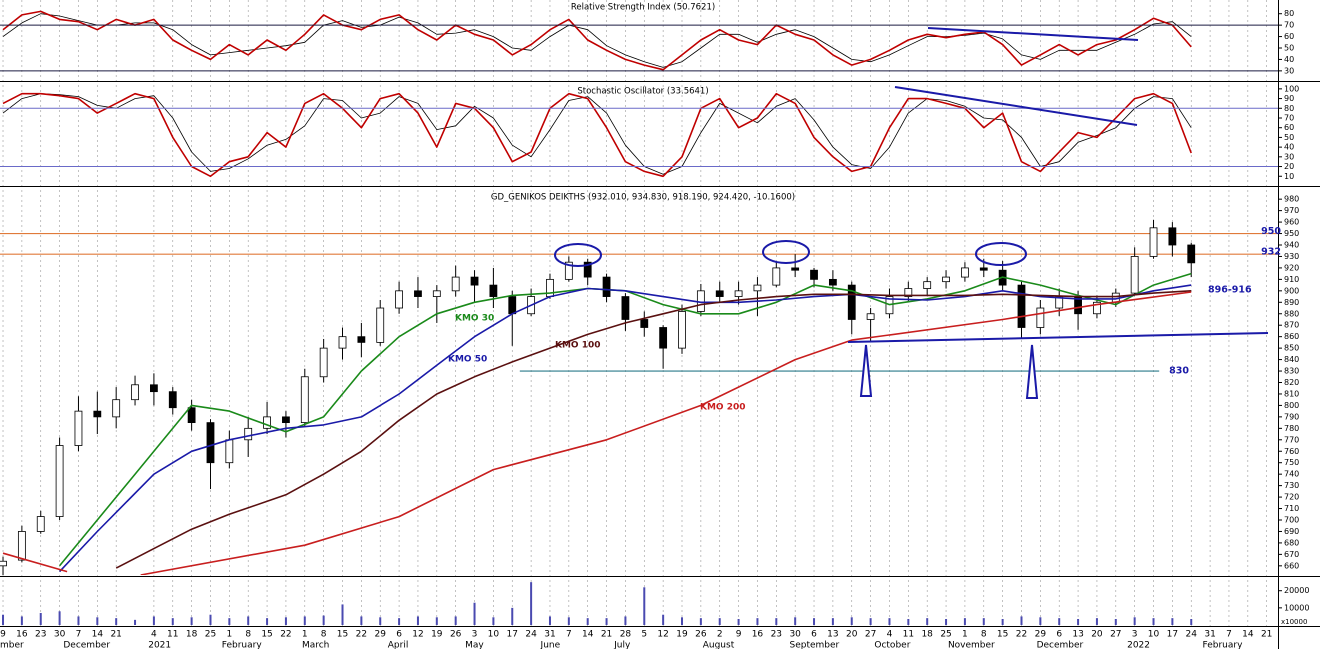  What do you see at coordinates (60, 635) in the screenshot?
I see `x-tick-label: 30` at bounding box center [60, 635].